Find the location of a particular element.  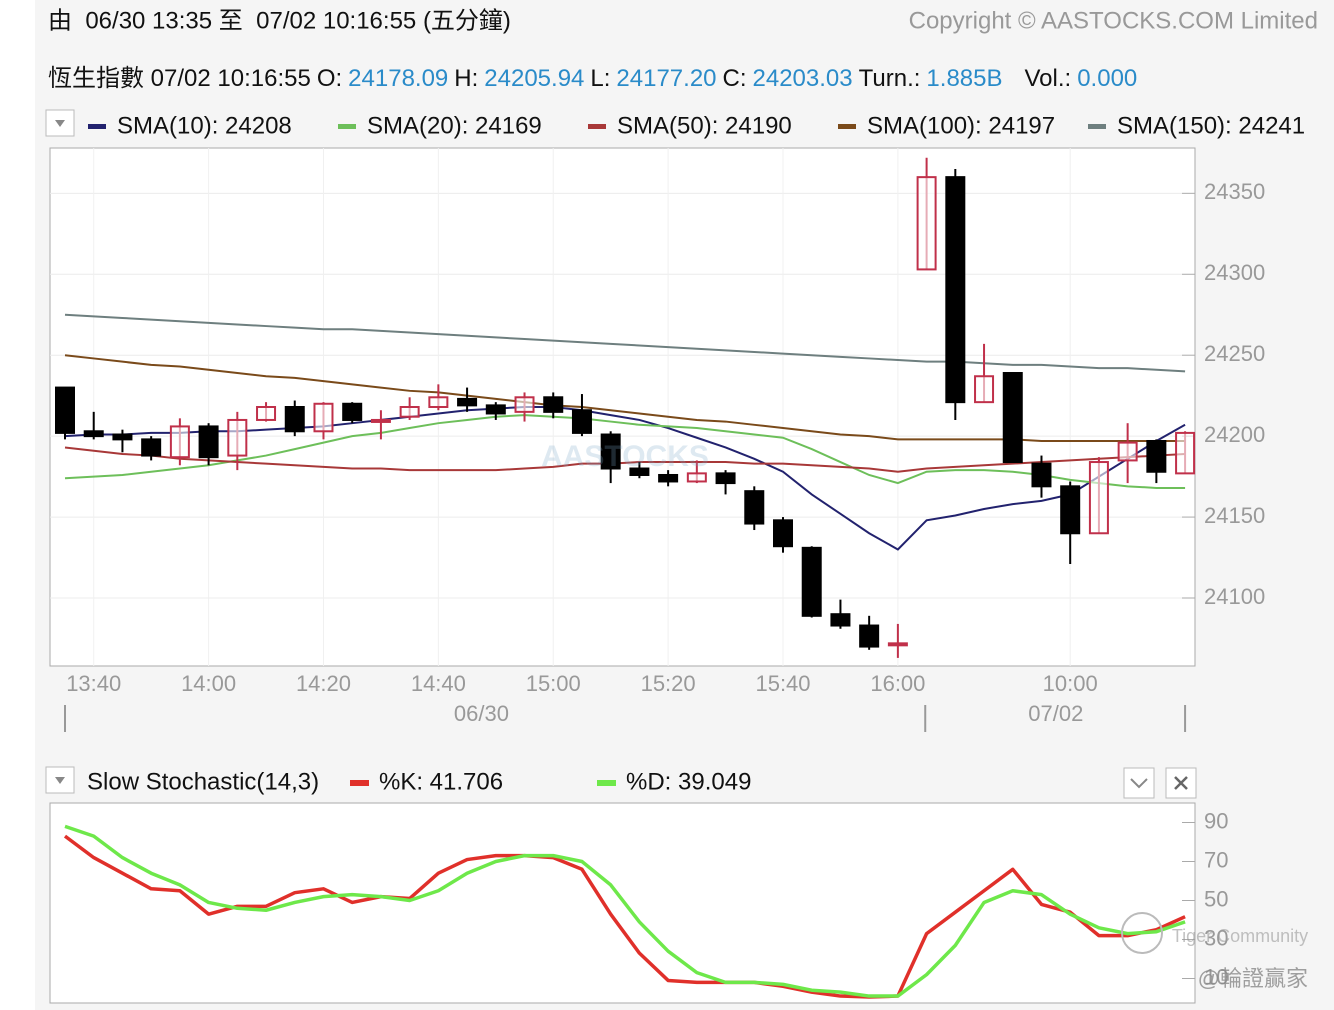

quote-label: Vol.: is located at coordinates (1048, 78).